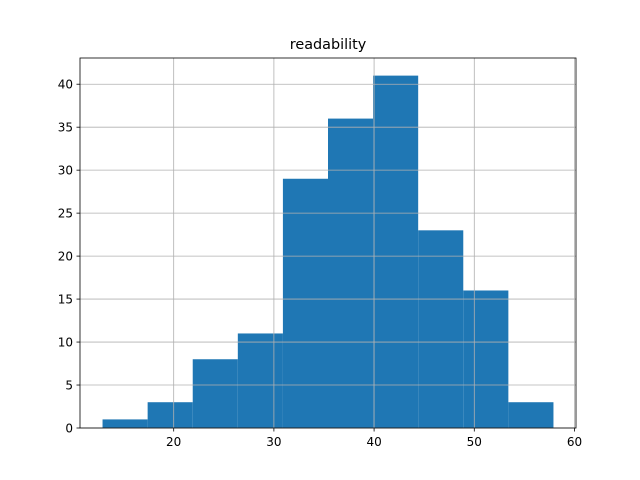  I want to click on y-tick-label: 5, so click(69, 386).